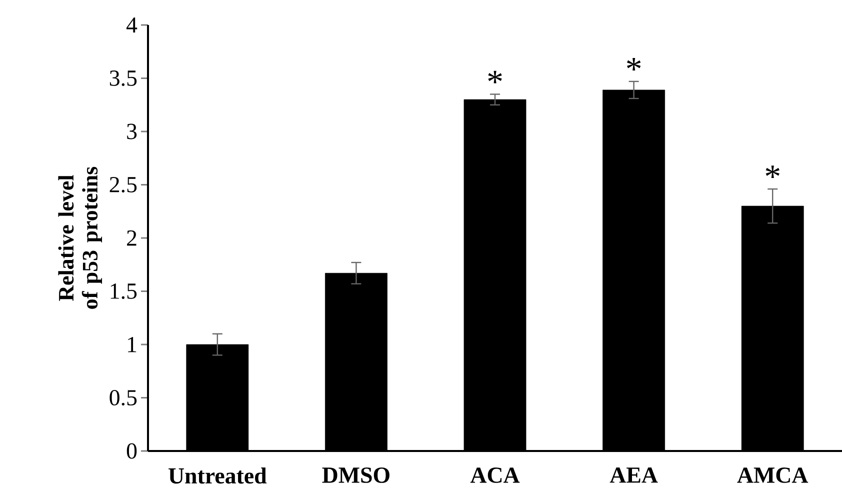 This screenshot has height=500, width=842. I want to click on x-tick-label: Untreated, so click(217, 476).